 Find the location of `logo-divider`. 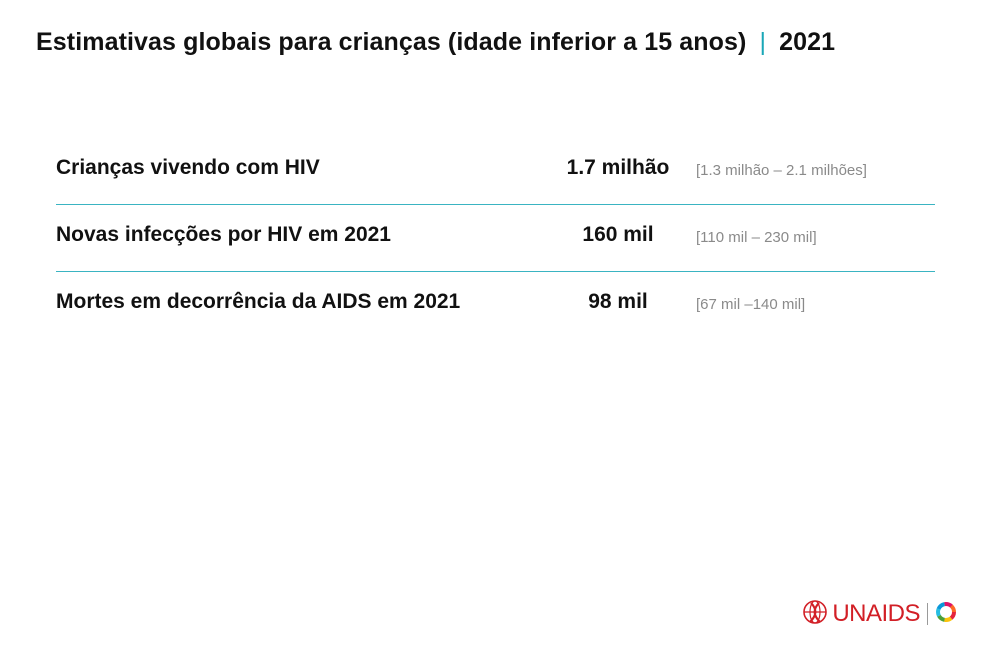

logo-divider is located at coordinates (927, 614).